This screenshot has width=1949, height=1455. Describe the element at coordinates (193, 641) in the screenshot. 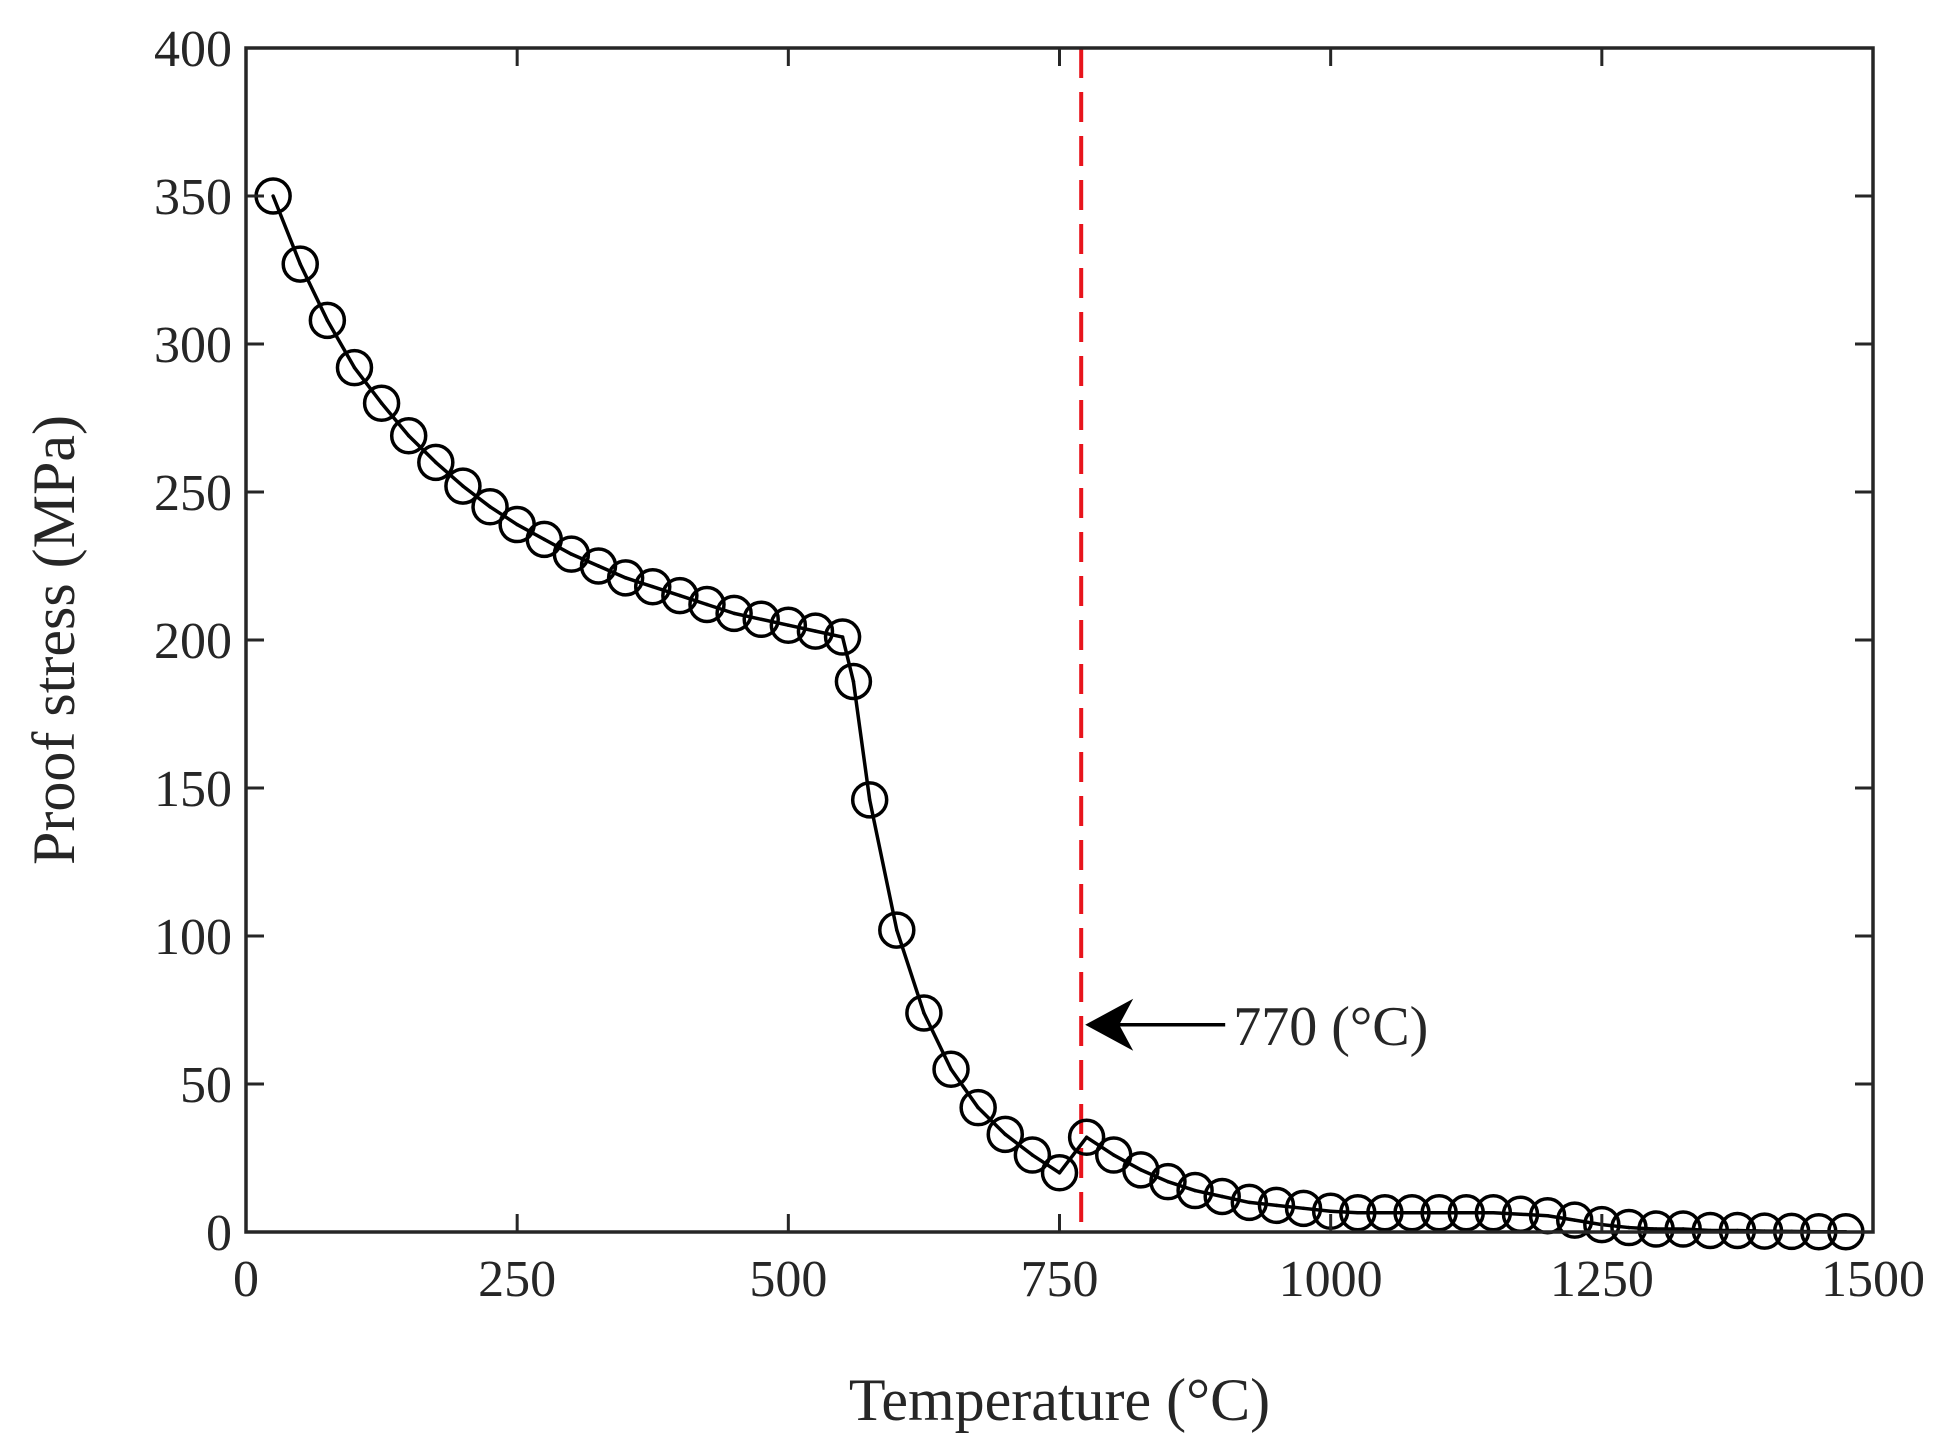

I see `y-tick-label: 200` at that location.